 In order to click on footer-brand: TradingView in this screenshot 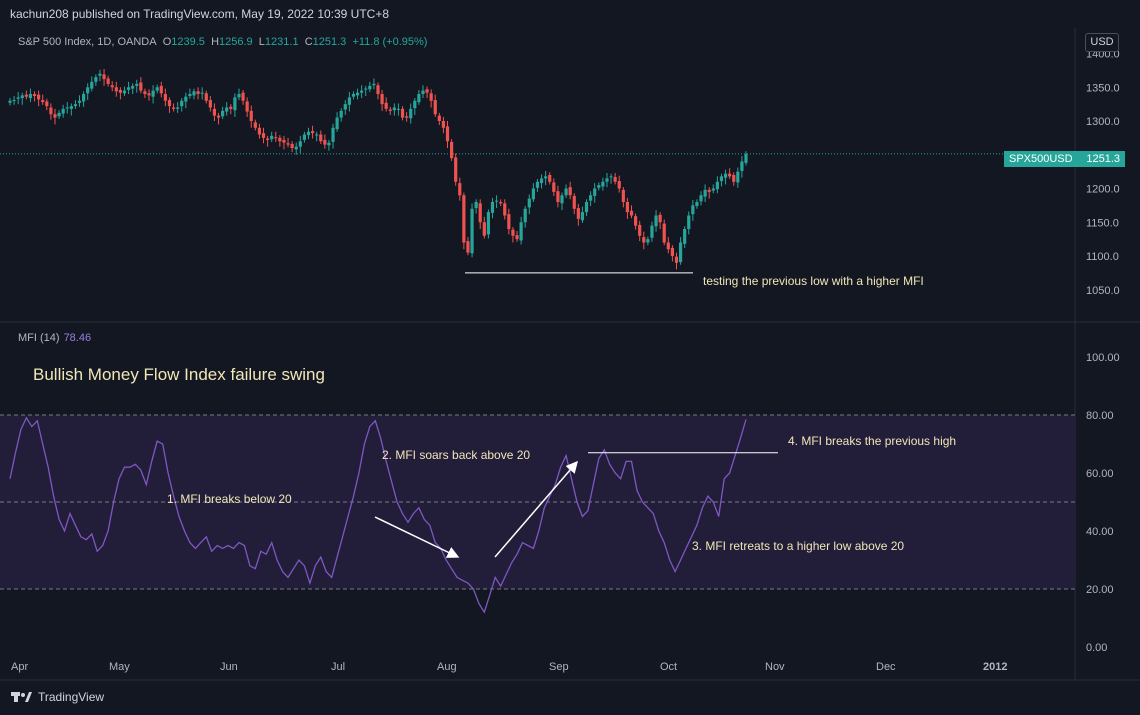, I will do `click(57, 697)`.